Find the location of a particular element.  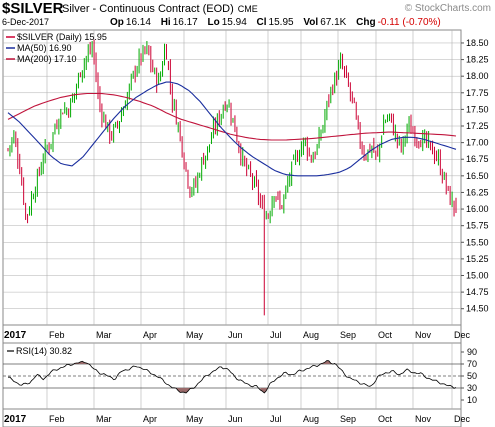

price-tick-label: 14.50 is located at coordinates (477, 309).